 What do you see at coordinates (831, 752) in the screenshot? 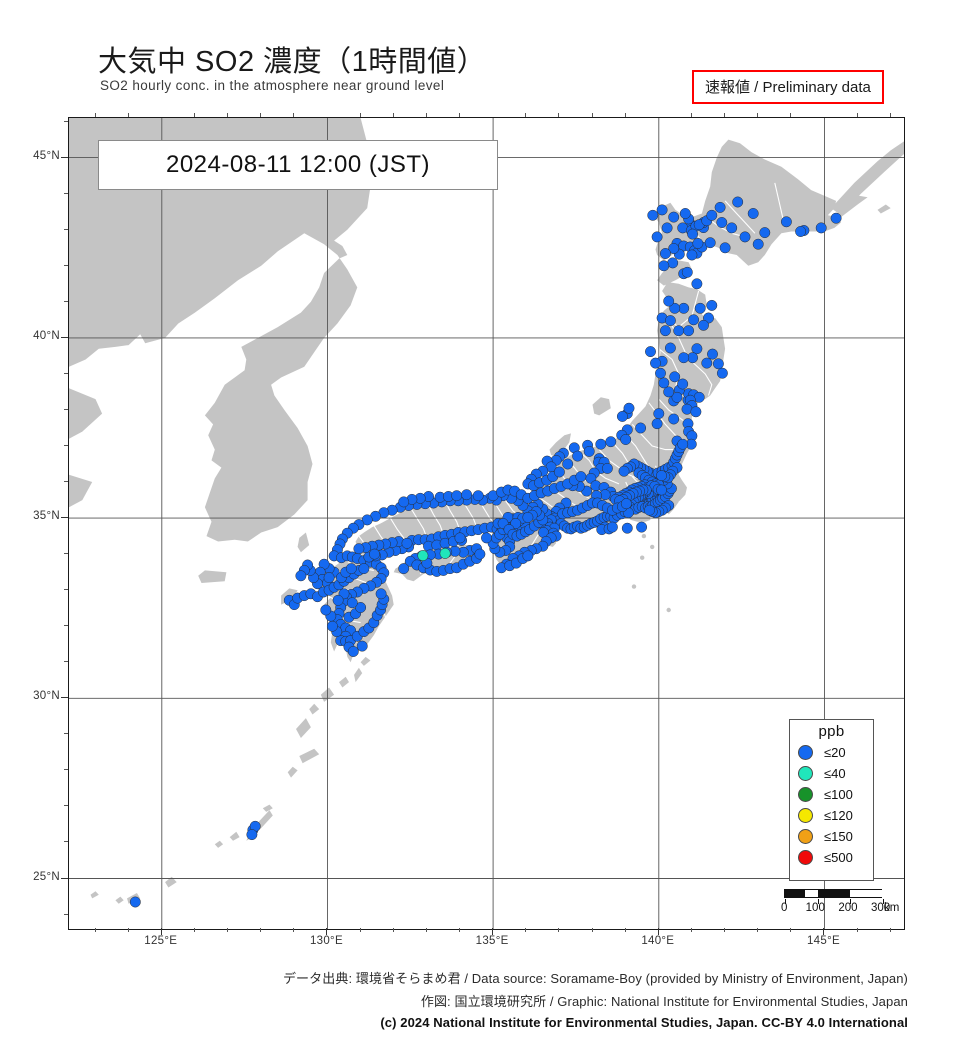
I see `legend-row-20: ≤20` at bounding box center [831, 752].